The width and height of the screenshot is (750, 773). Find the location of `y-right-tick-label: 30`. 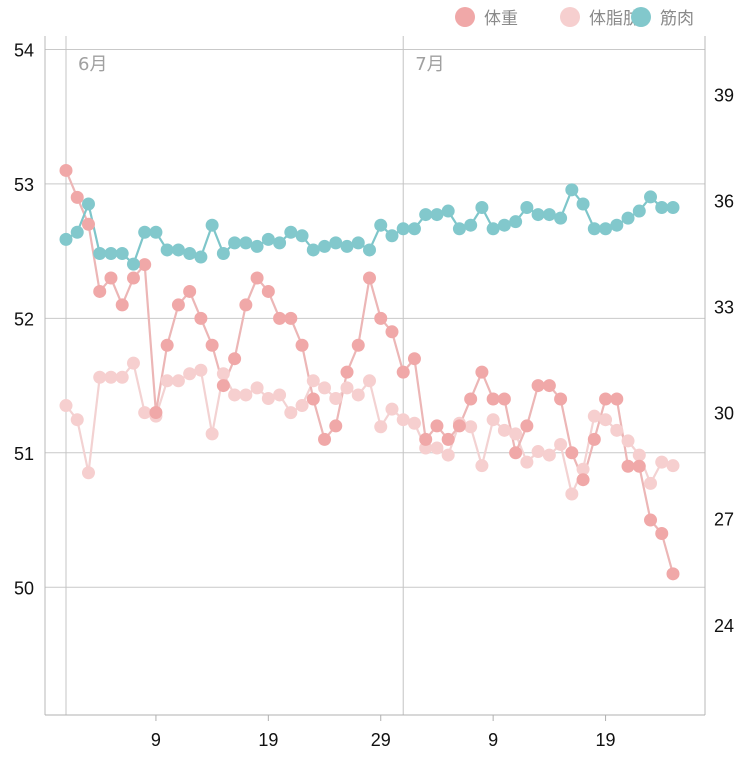

y-right-tick-label: 30 is located at coordinates (724, 414).